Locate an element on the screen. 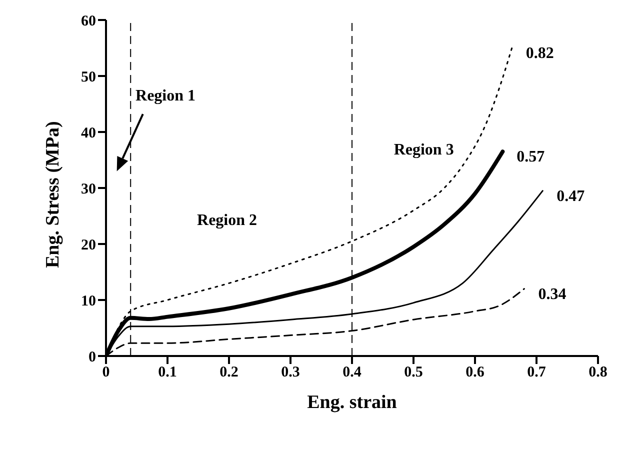 This screenshot has width=627, height=452. x-tick-label: 0.1 is located at coordinates (167, 372).